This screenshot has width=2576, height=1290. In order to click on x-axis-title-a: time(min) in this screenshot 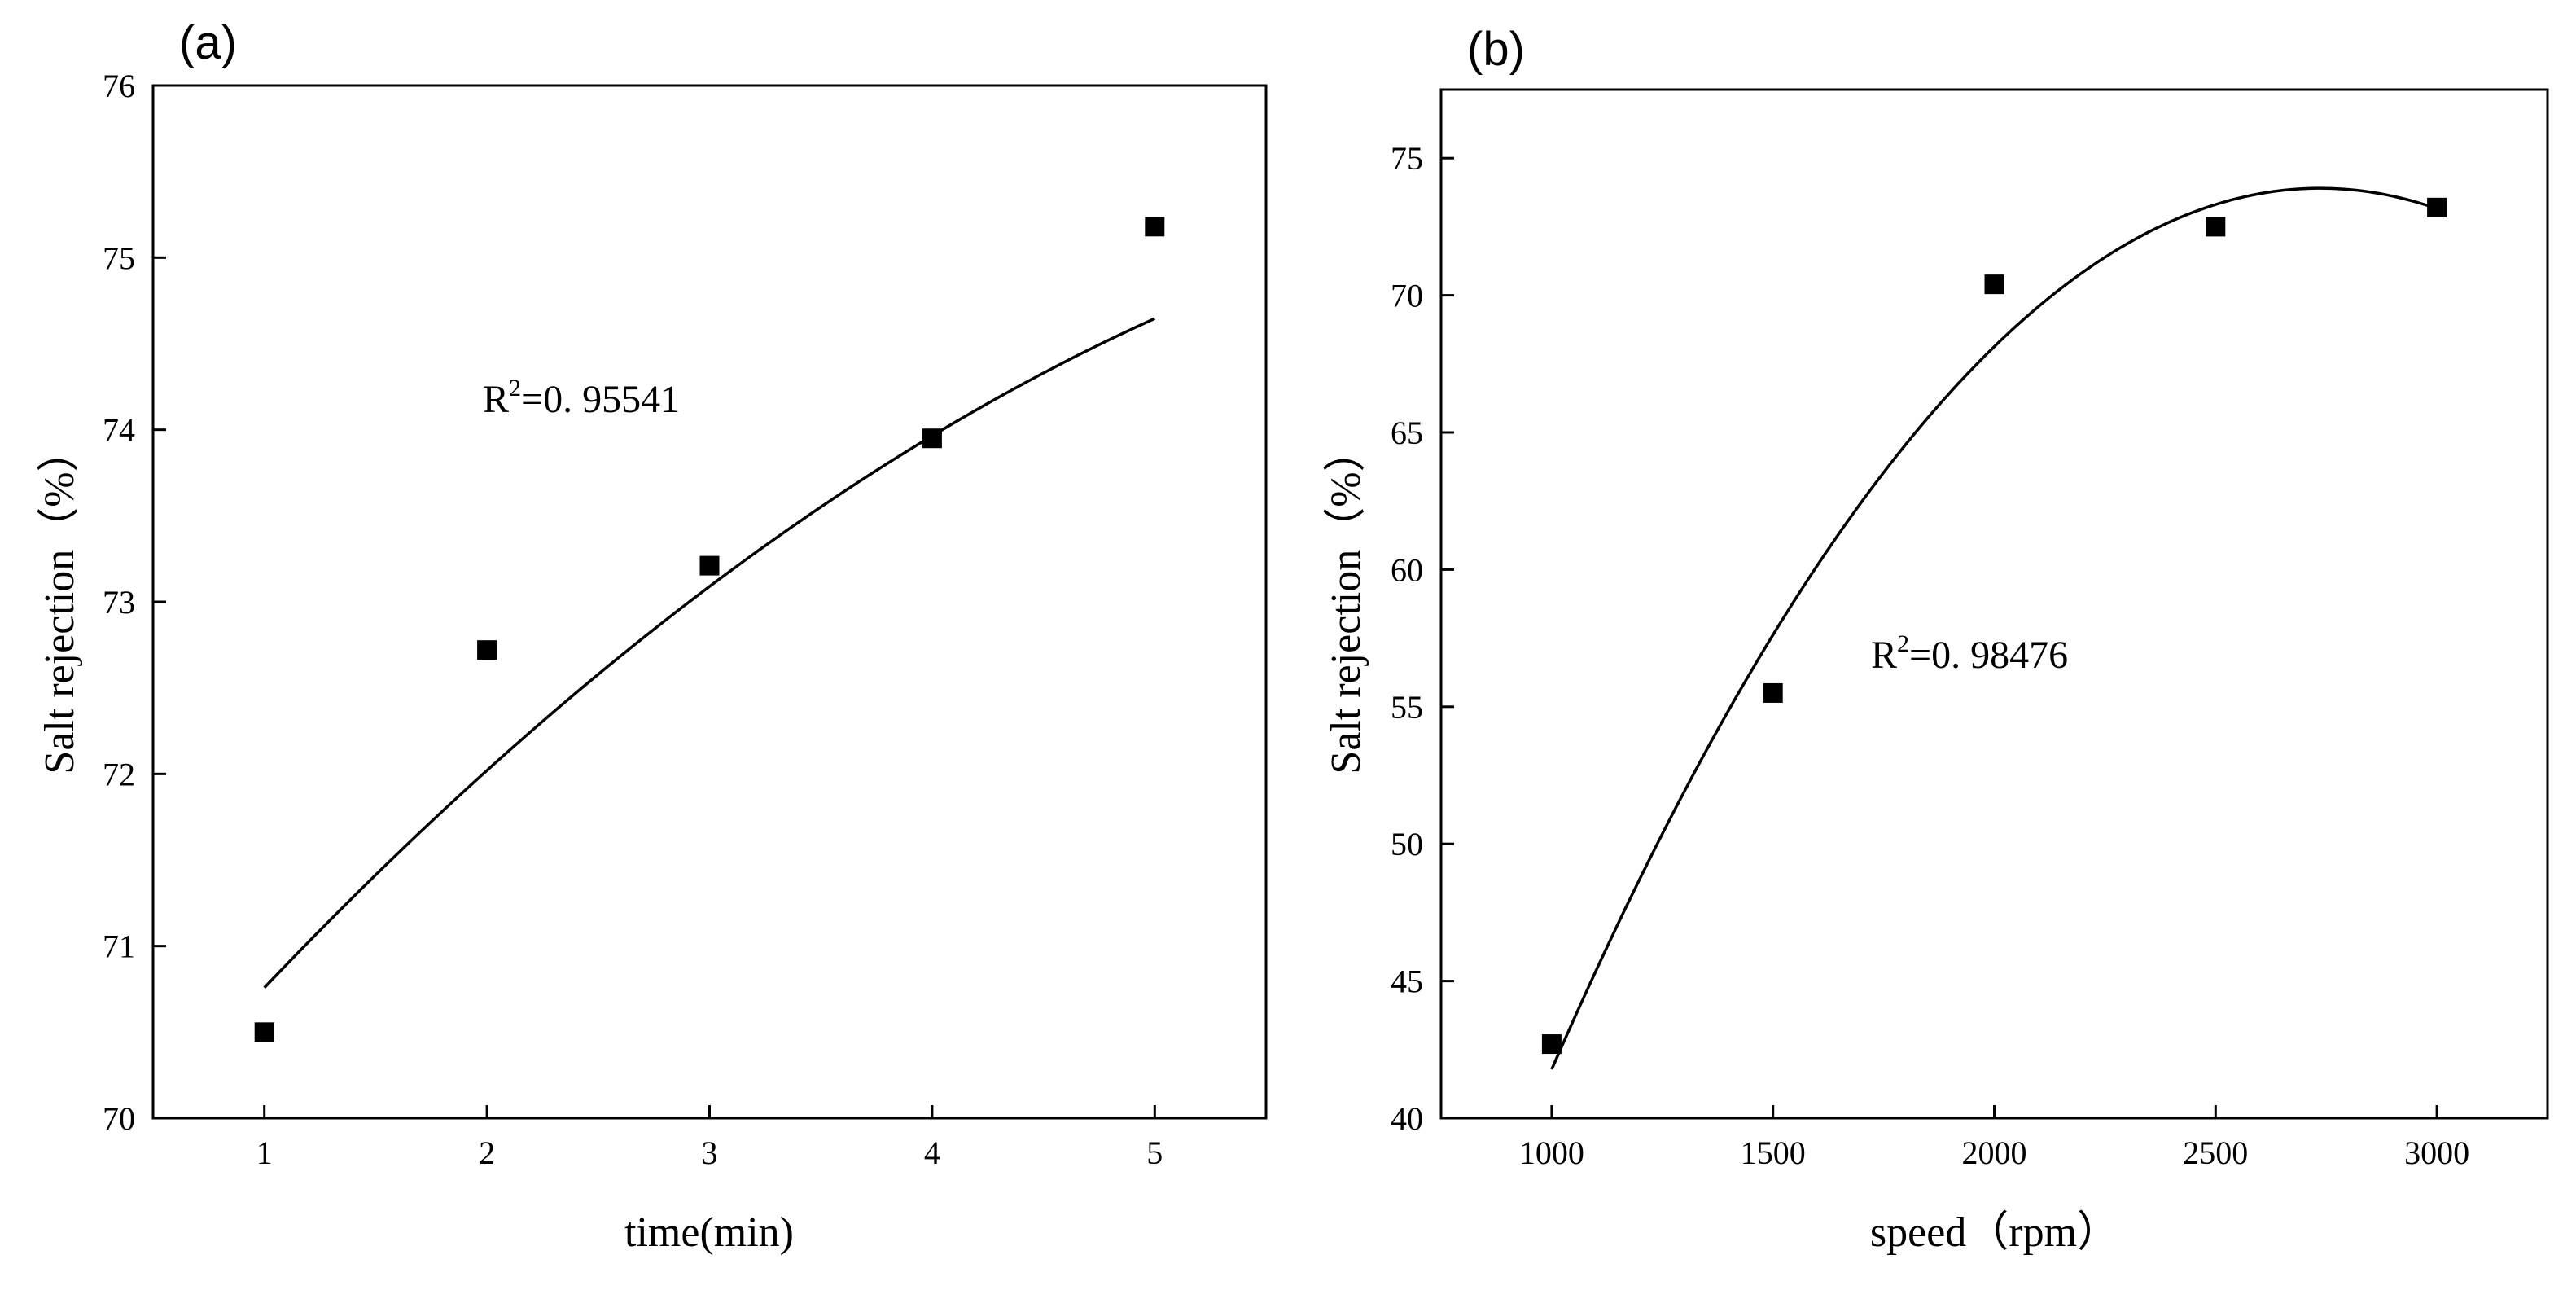, I will do `click(709, 1233)`.